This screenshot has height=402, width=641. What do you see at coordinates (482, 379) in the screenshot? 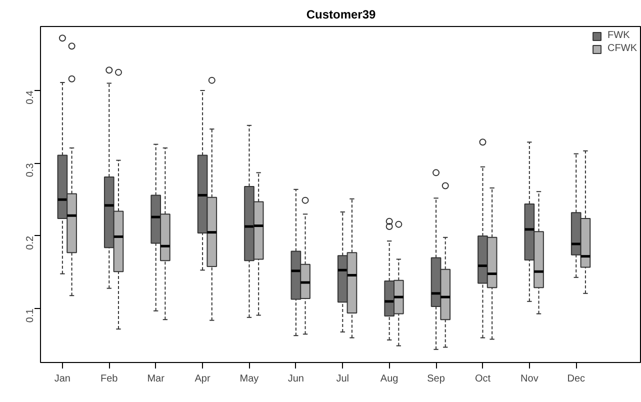
I see `x-tick-label: Oct` at bounding box center [482, 379].